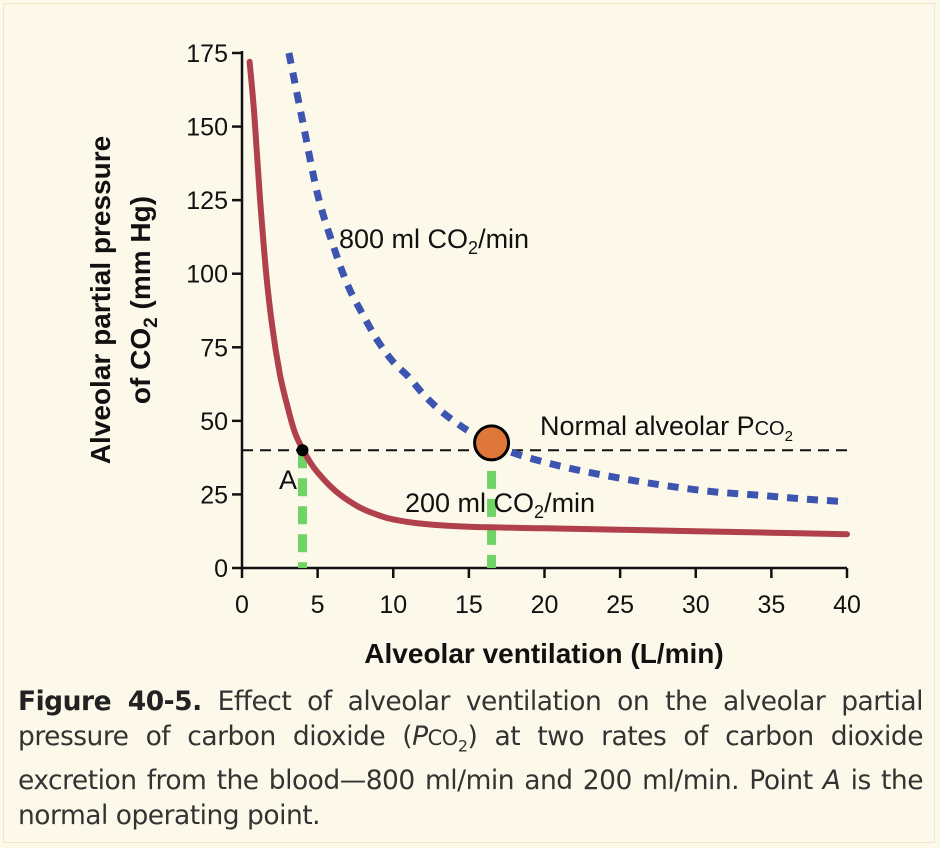  Describe the element at coordinates (214, 495) in the screenshot. I see `y-tick-label-25: 25` at that location.